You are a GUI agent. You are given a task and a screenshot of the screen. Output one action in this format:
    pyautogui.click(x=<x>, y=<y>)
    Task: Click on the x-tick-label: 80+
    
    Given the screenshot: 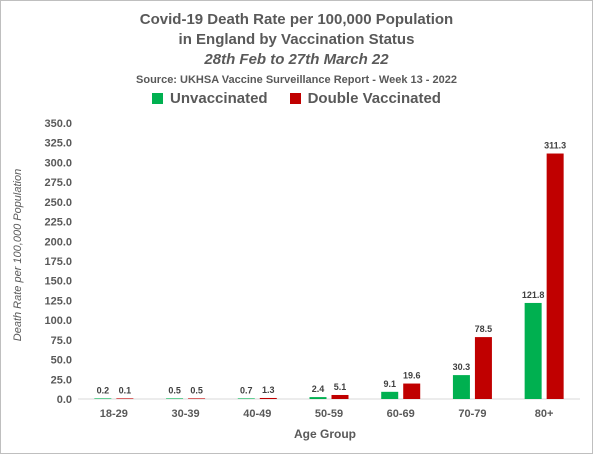 What is the action you would take?
    pyautogui.click(x=544, y=414)
    